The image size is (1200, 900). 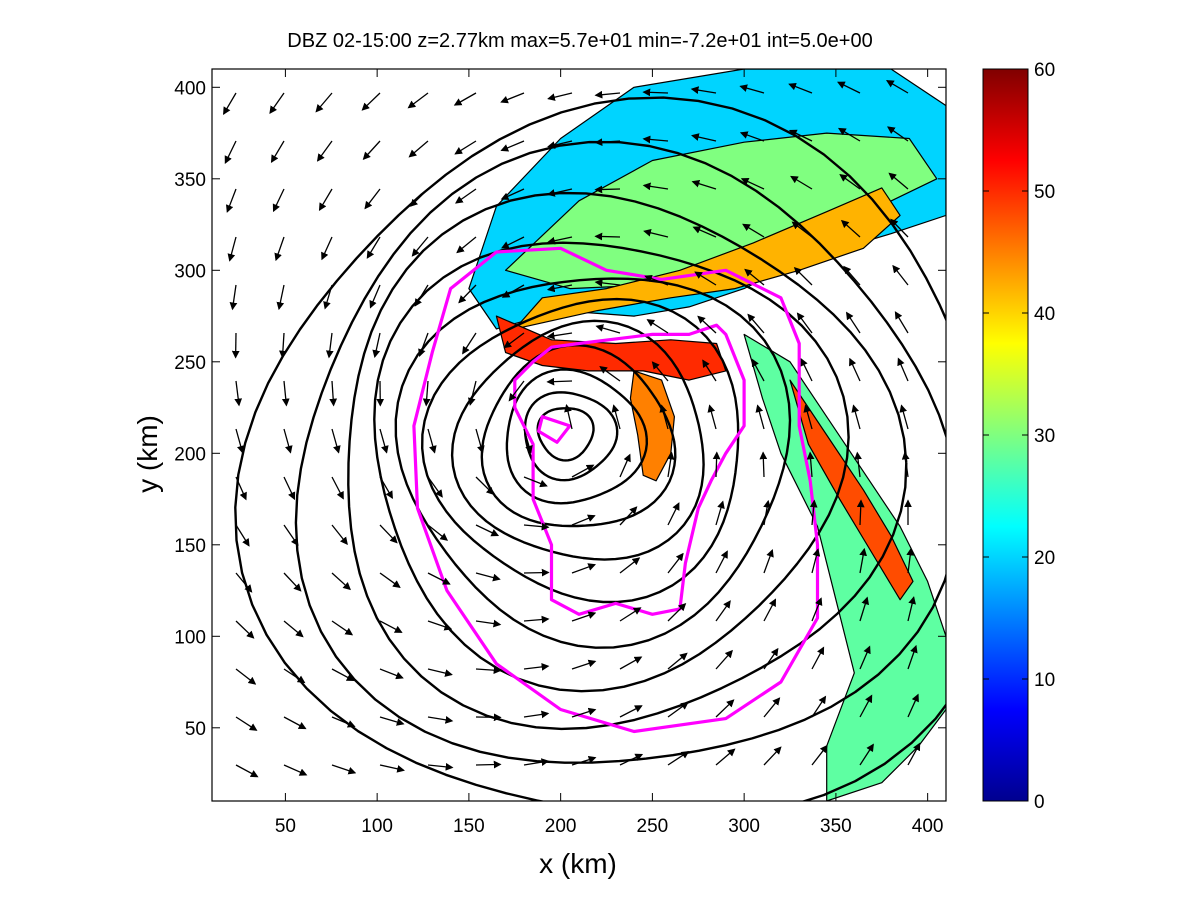 I want to click on colorbar-tick-label: 30, so click(x=1044, y=436).